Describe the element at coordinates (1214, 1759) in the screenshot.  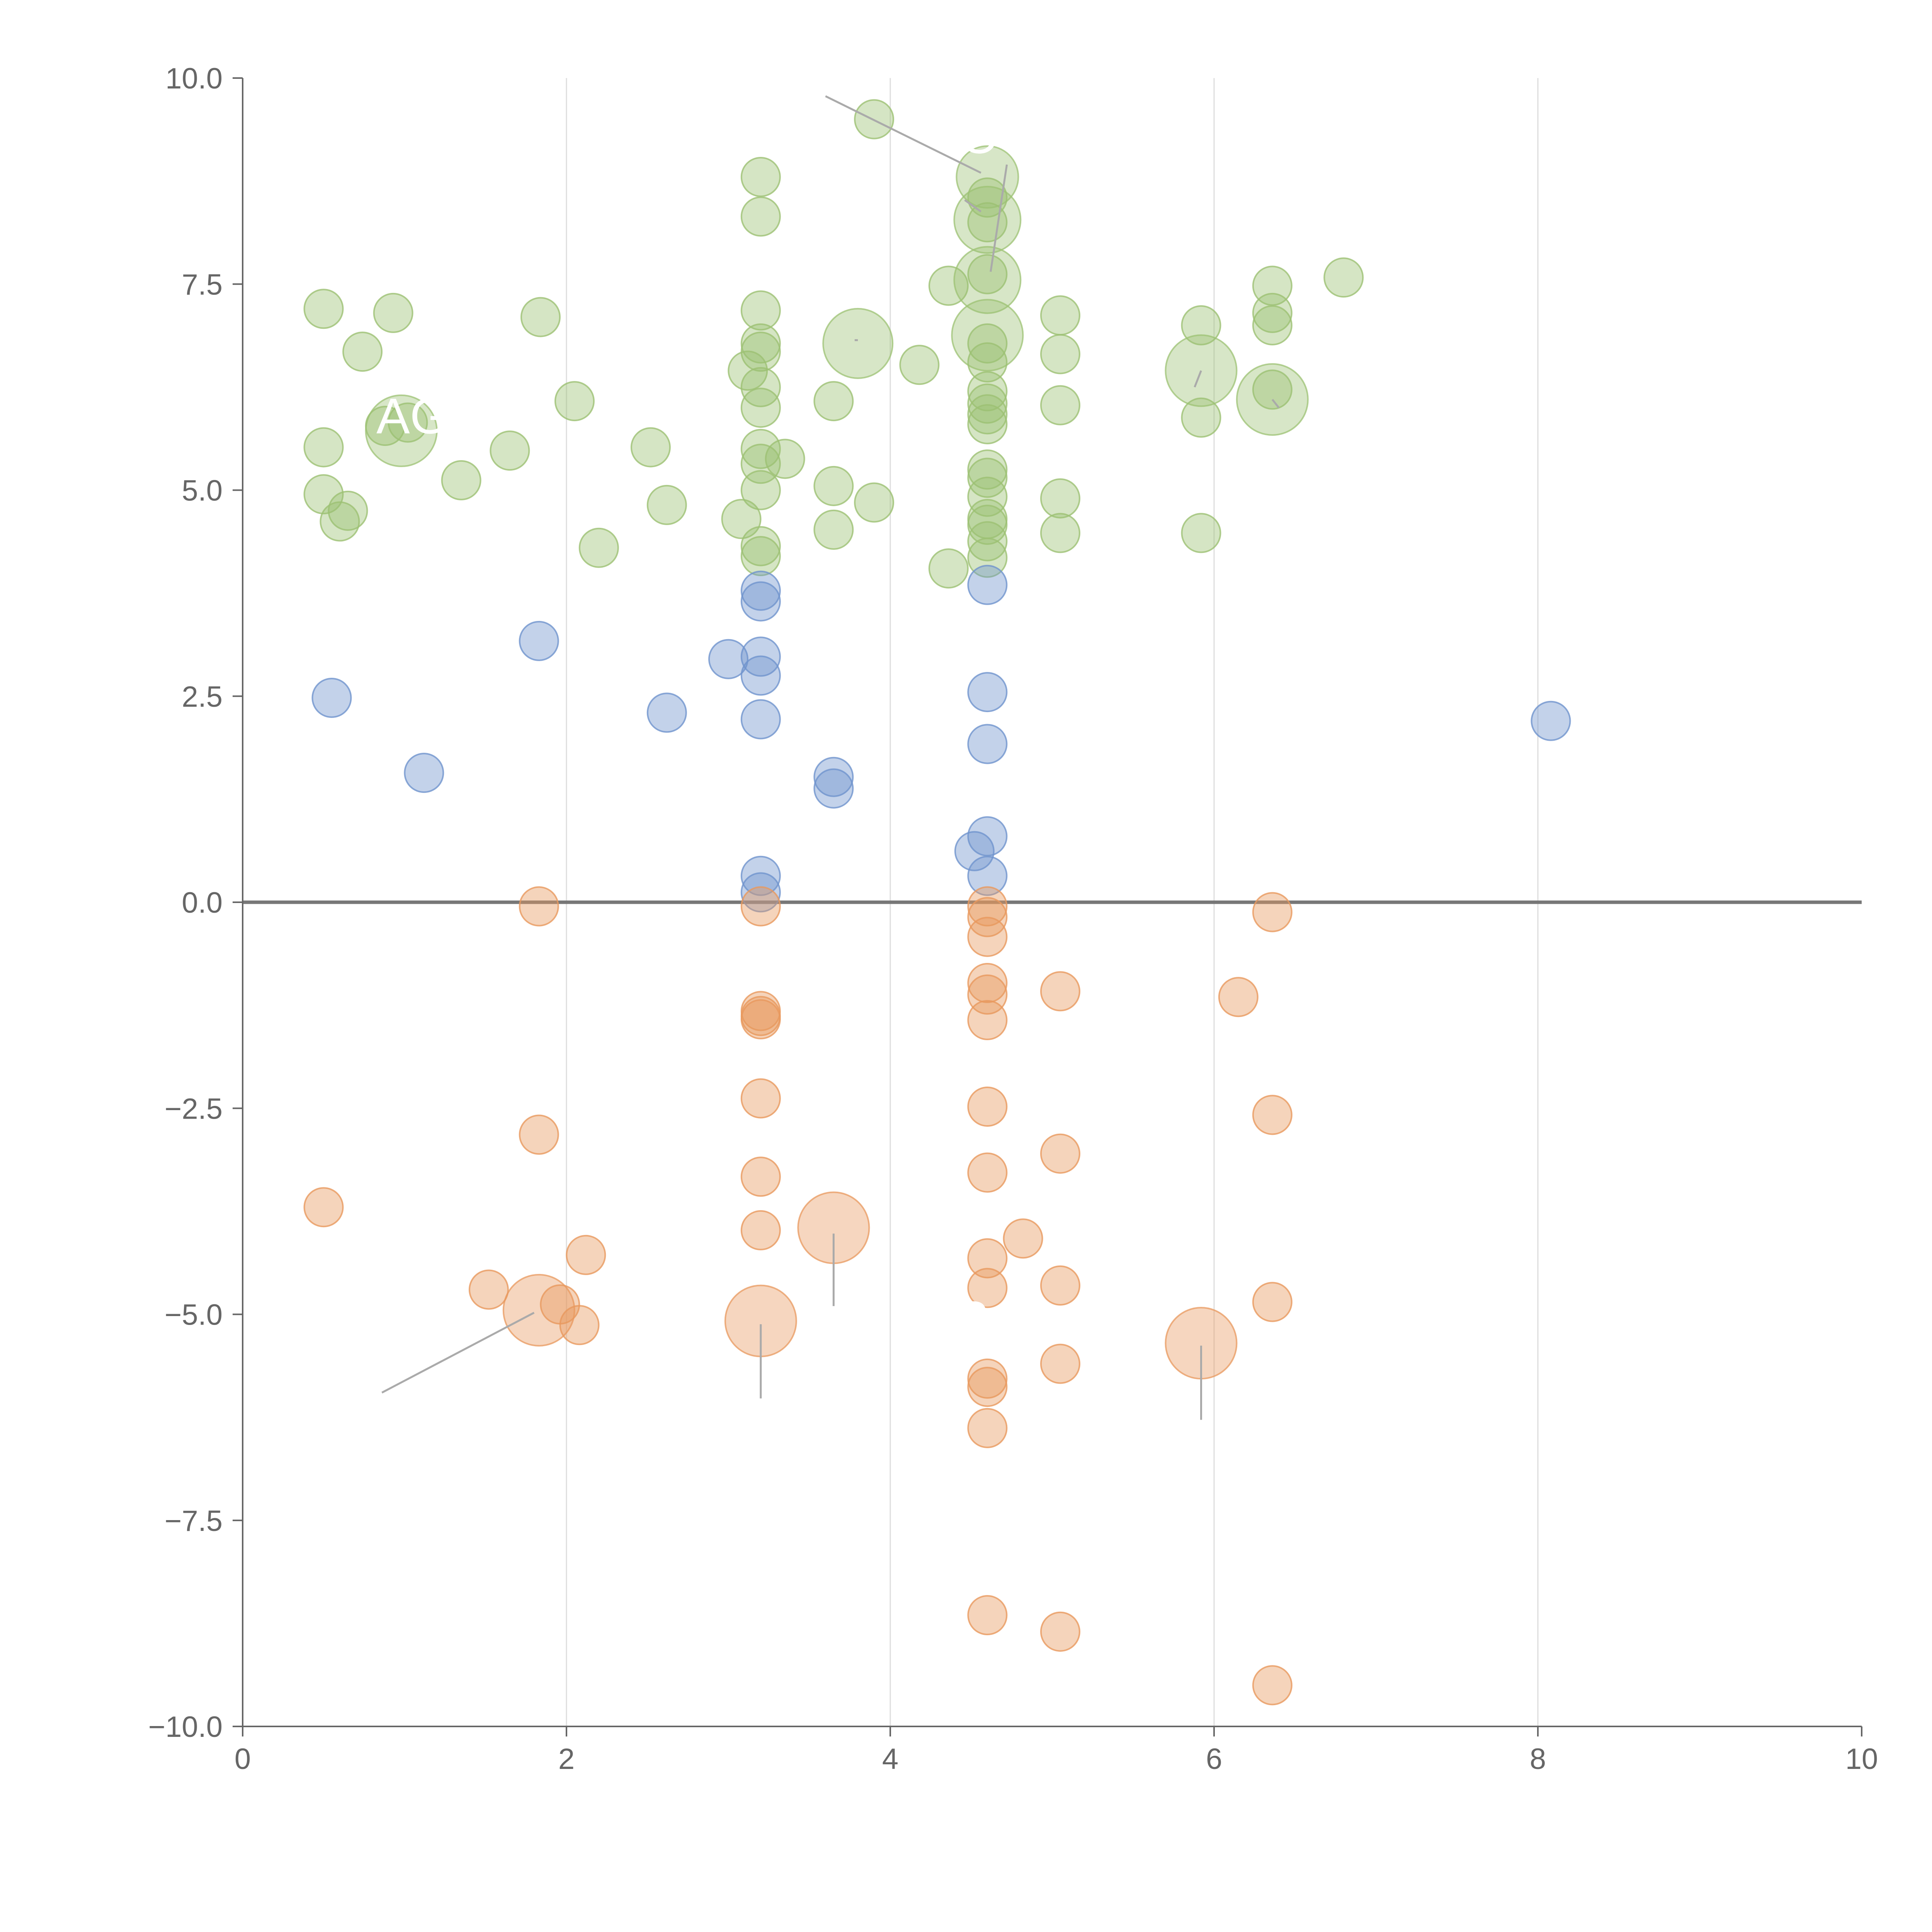
I see `x-tick-label: 6` at that location.